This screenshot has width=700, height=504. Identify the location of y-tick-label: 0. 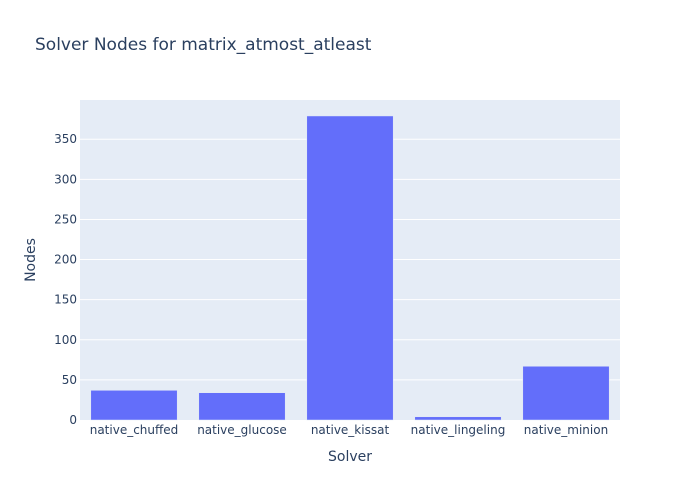
(73, 420).